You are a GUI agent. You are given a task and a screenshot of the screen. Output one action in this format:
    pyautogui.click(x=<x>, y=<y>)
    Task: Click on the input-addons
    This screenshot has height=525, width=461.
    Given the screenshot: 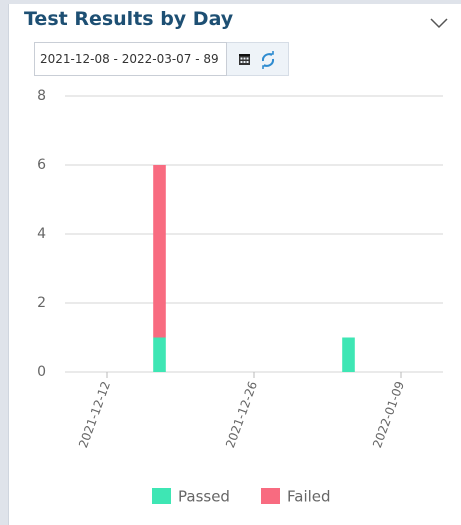 What is the action you would take?
    pyautogui.click(x=258, y=59)
    